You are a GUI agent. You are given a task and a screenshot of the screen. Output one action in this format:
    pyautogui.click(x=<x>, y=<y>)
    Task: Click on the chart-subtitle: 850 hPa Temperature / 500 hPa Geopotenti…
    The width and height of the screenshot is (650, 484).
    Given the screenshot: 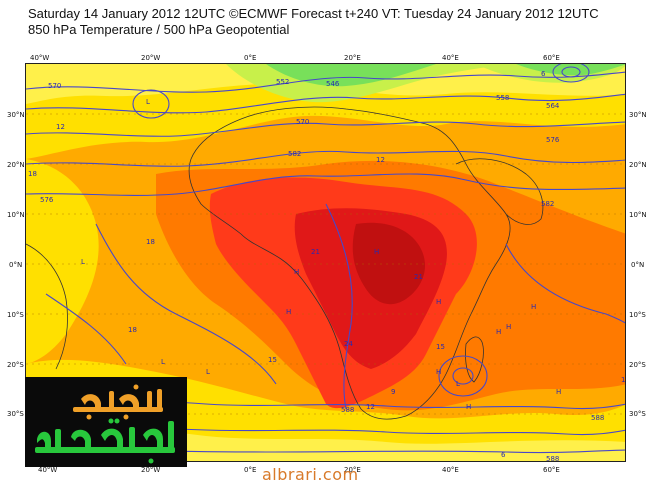 What is the action you would take?
    pyautogui.click(x=159, y=29)
    